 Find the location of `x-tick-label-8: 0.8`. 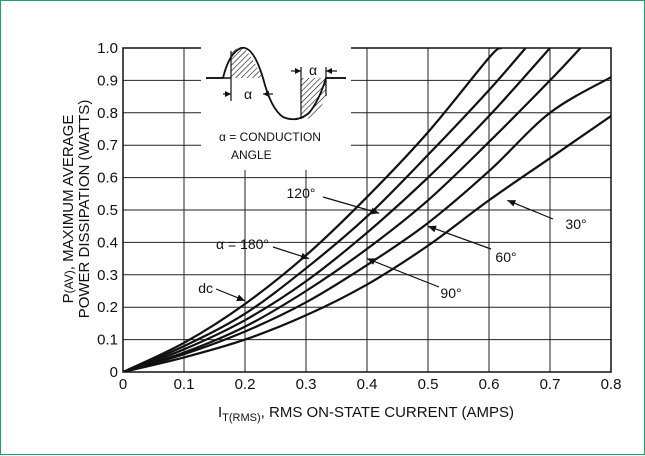

x-tick-label-8: 0.8 is located at coordinates (611, 384).